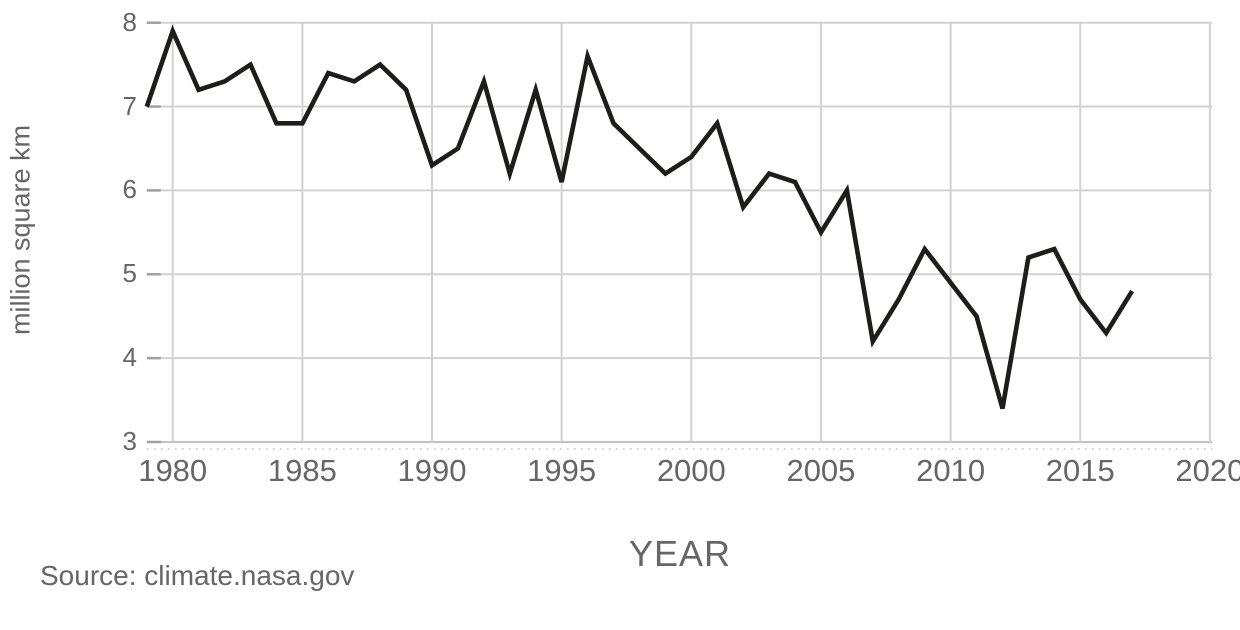 This screenshot has height=630, width=1240. Describe the element at coordinates (562, 470) in the screenshot. I see `x-tick-label: 1995` at that location.